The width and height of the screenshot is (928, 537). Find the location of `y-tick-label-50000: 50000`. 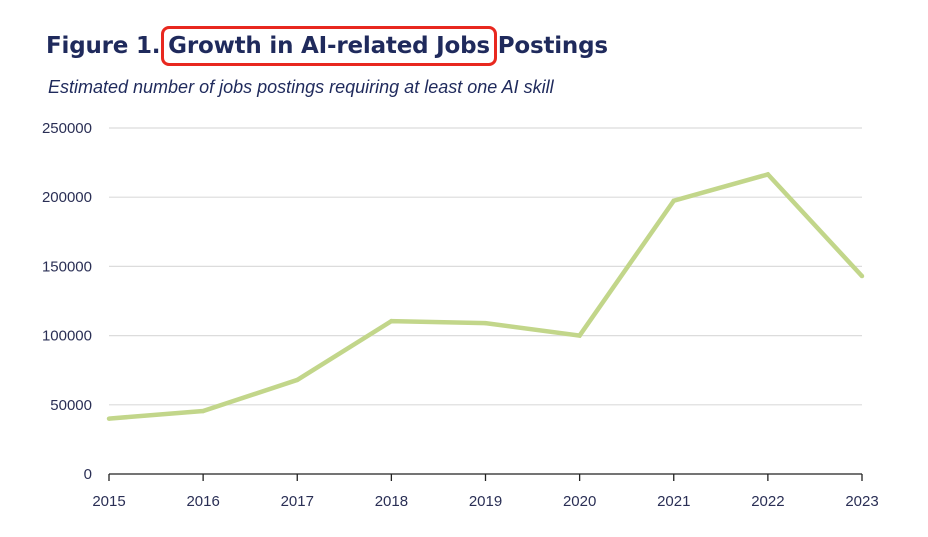

y-tick-label-50000: 50000 is located at coordinates (71, 405).